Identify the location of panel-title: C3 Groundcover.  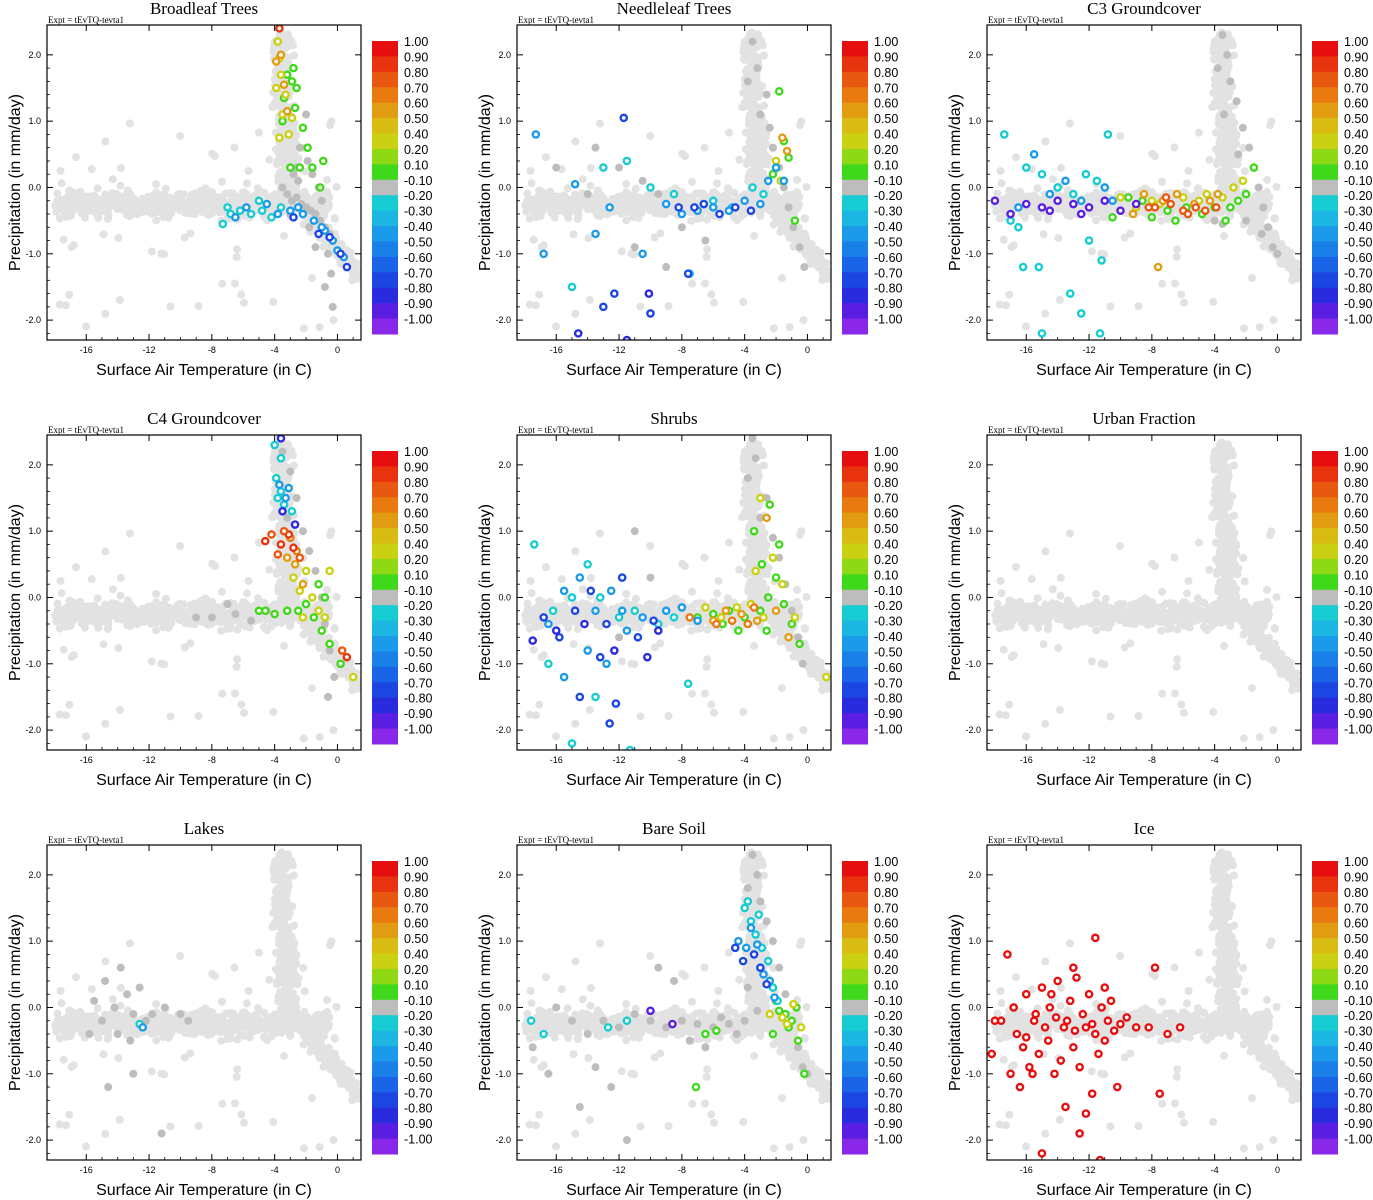
(1144, 9).